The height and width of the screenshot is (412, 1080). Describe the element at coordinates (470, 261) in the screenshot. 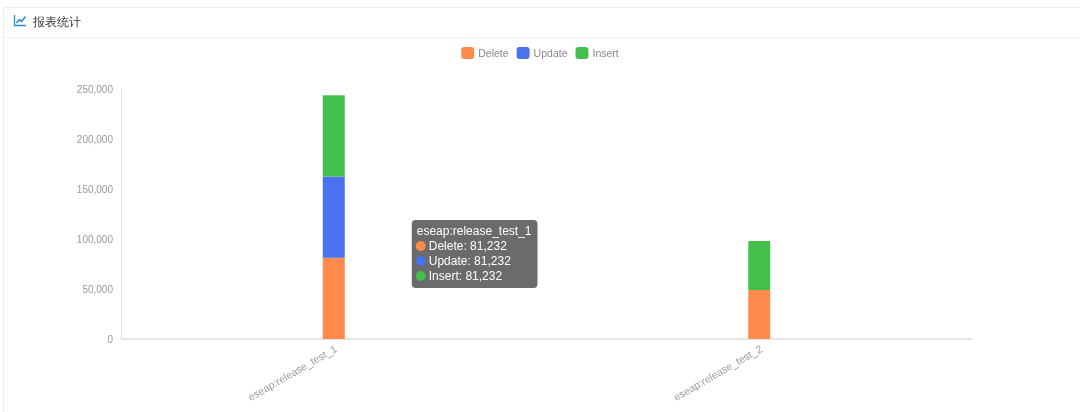

I see `annotation: Update: 81,232` at that location.